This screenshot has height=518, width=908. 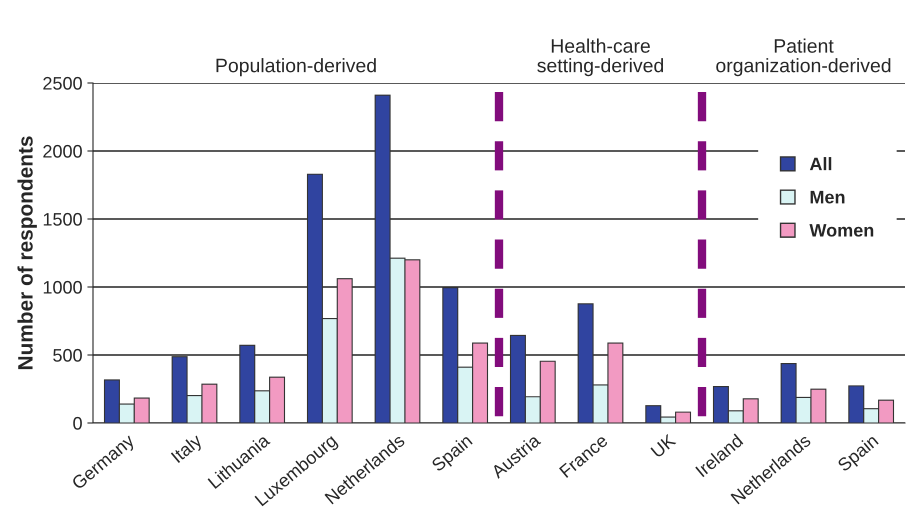 I want to click on text: Patient organization-derived, so click(x=803, y=57).